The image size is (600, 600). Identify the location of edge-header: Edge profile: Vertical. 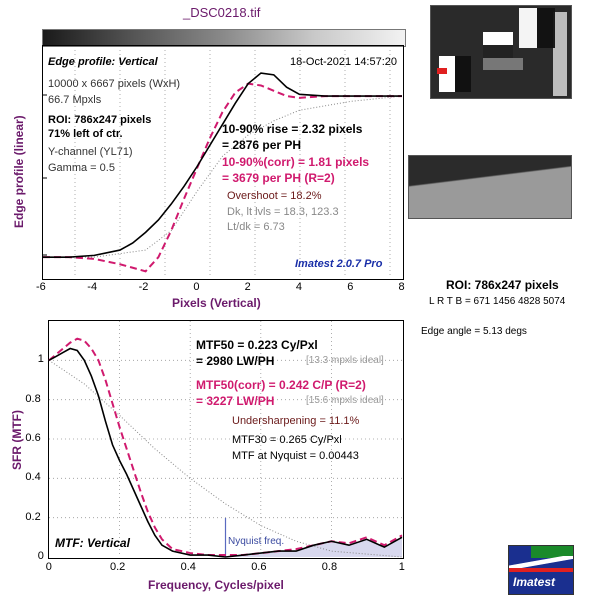
(103, 62).